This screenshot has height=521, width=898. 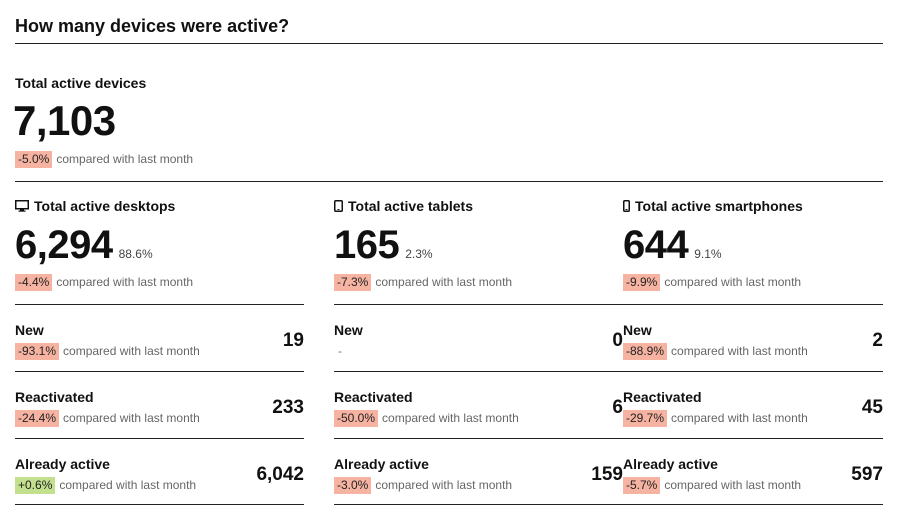 I want to click on column-comparison: -7.3% compared with last month, so click(x=423, y=282).